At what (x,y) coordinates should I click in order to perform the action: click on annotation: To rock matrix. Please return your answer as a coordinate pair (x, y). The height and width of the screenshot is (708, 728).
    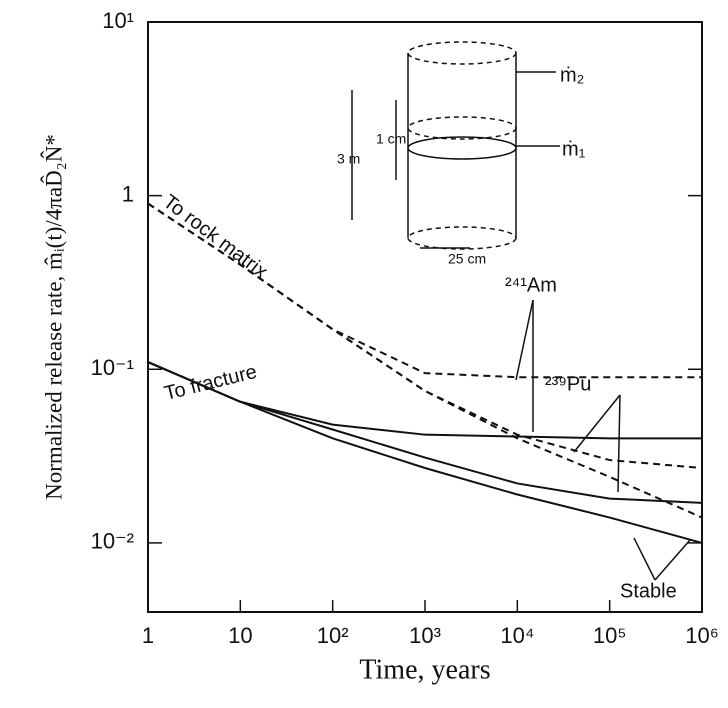
    Looking at the image, I should click on (215, 237).